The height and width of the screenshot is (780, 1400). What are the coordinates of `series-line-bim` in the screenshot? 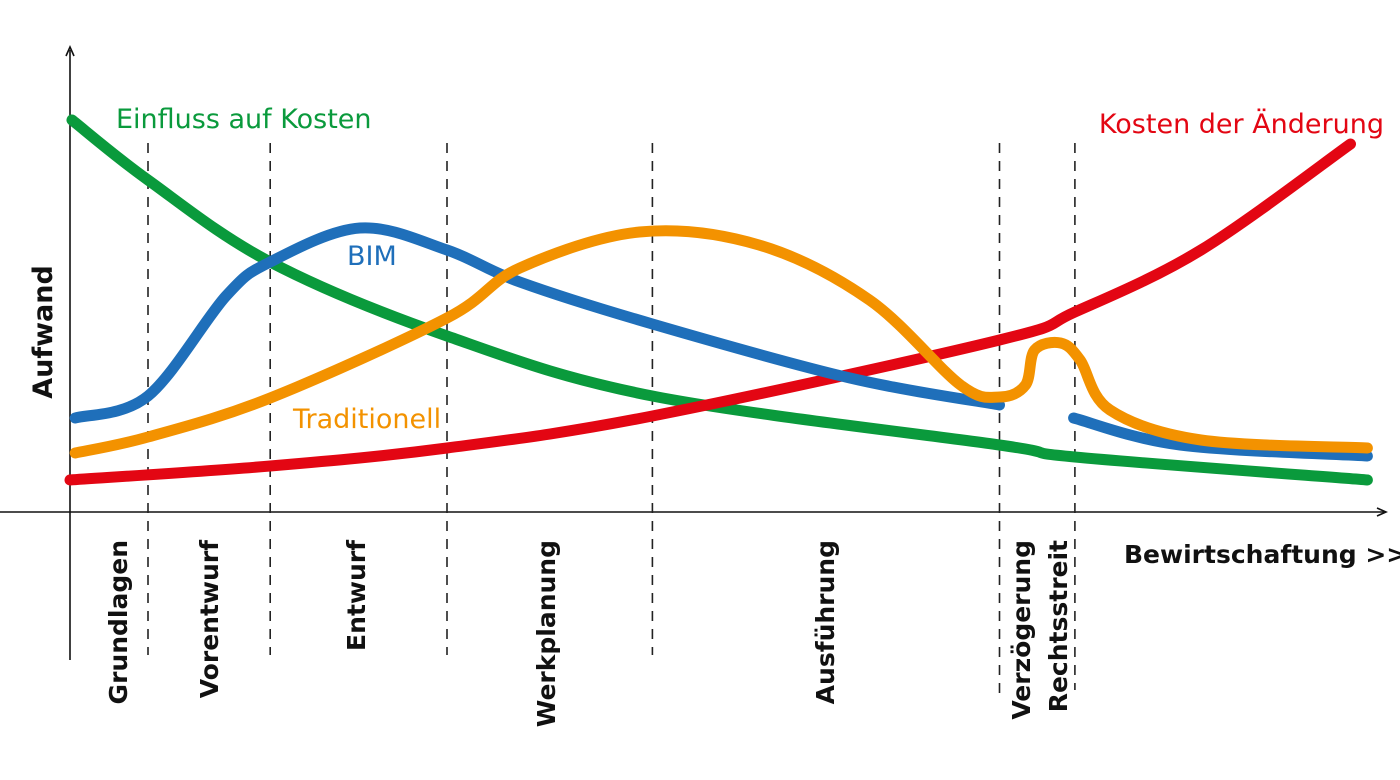 It's located at (1220, 437).